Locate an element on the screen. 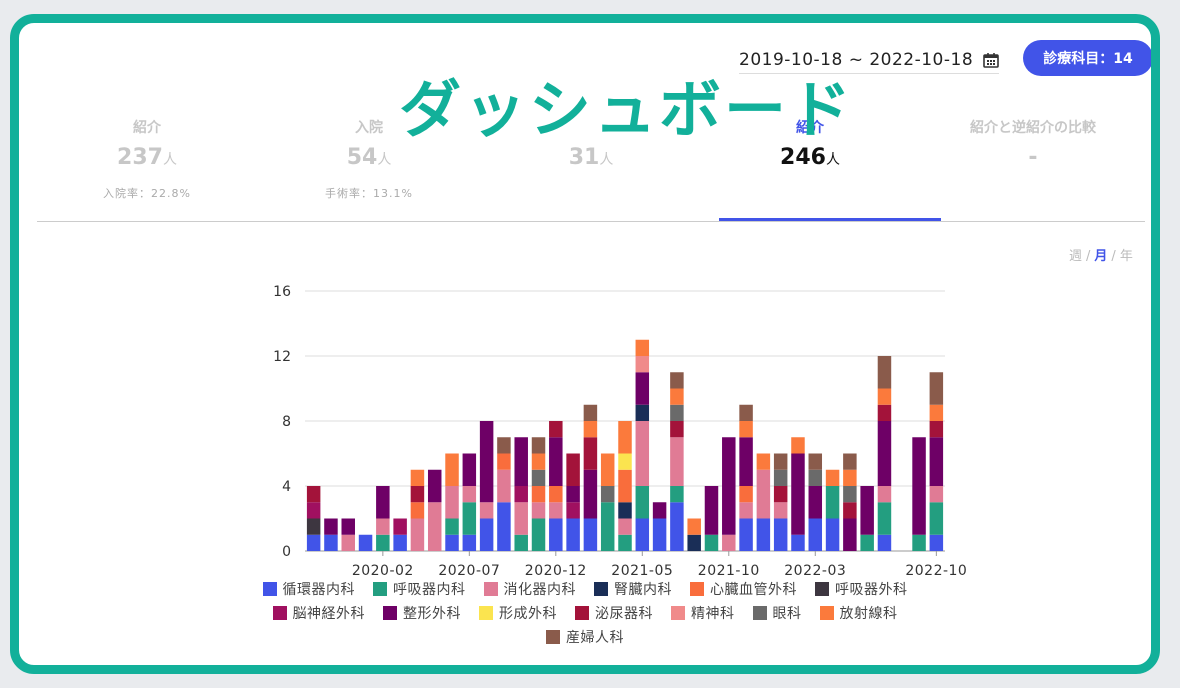 The width and height of the screenshot is (1180, 688). bar-segment: 2022-07 整形外科: 4 is located at coordinates (884, 453).